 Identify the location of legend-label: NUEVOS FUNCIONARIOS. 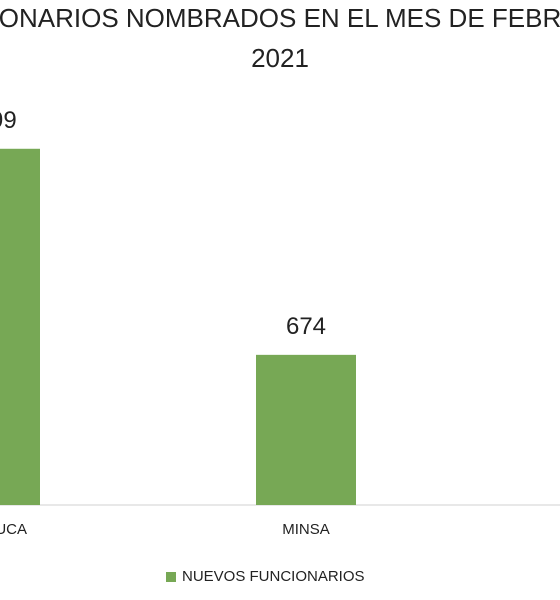
(273, 576).